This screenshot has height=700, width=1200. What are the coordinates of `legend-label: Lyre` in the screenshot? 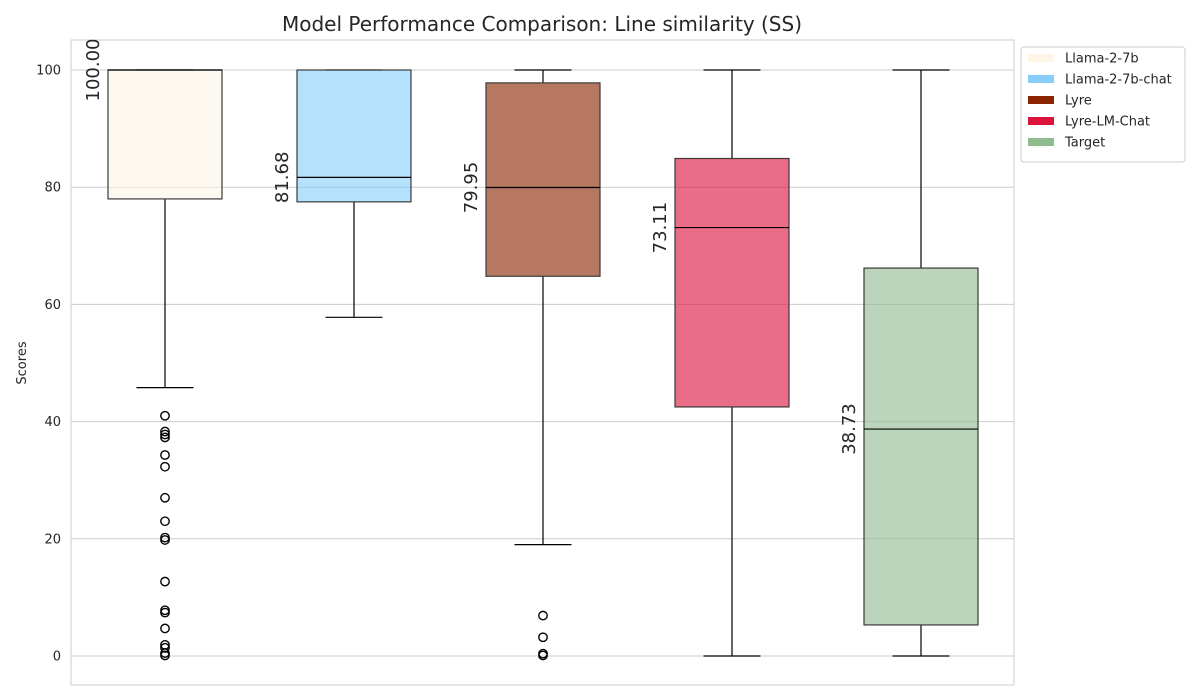 It's located at (1078, 101).